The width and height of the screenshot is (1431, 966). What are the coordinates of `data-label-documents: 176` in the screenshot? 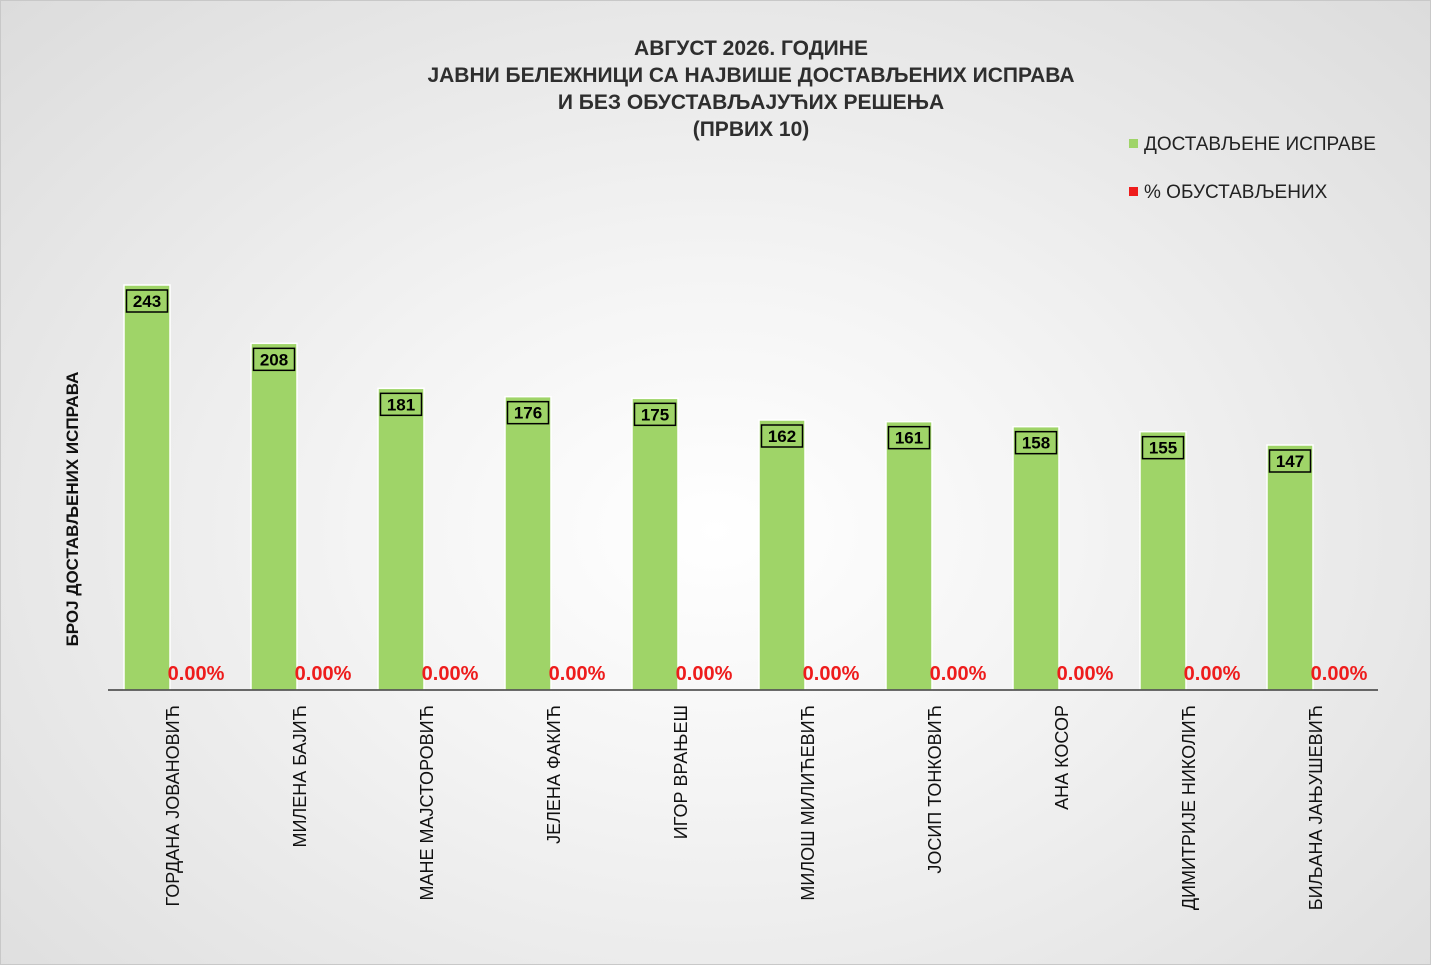 It's located at (528, 413).